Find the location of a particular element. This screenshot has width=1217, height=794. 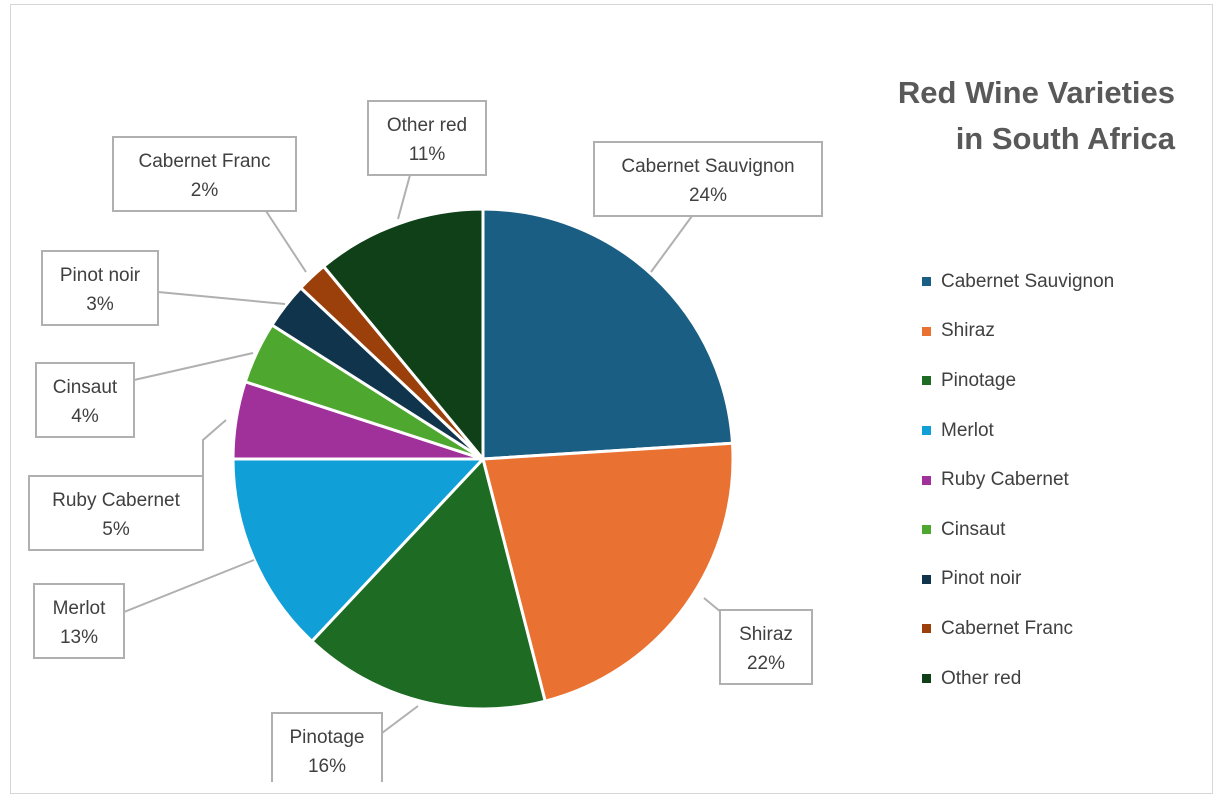

label-category: Merlot is located at coordinates (80, 608).